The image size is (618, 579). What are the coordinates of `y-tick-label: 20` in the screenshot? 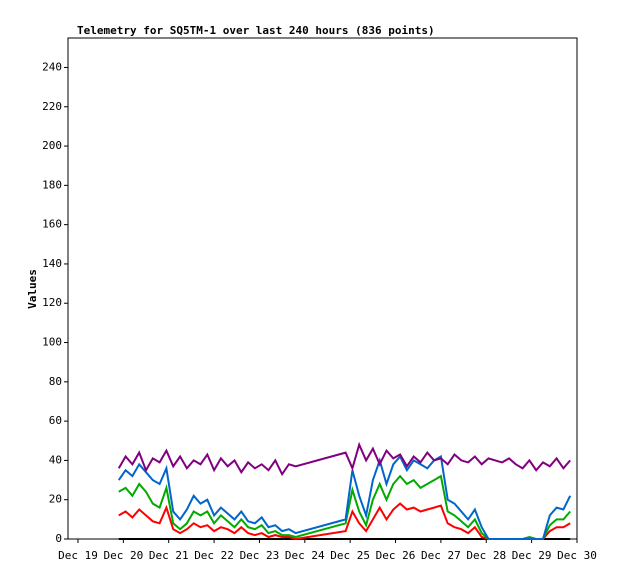 It's located at (55, 499).